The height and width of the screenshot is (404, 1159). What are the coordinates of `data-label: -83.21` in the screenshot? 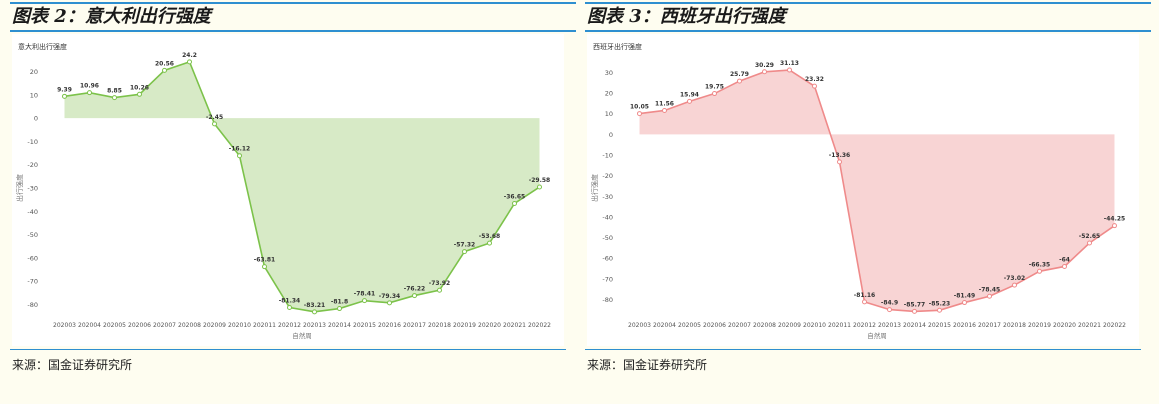 It's located at (314, 305).